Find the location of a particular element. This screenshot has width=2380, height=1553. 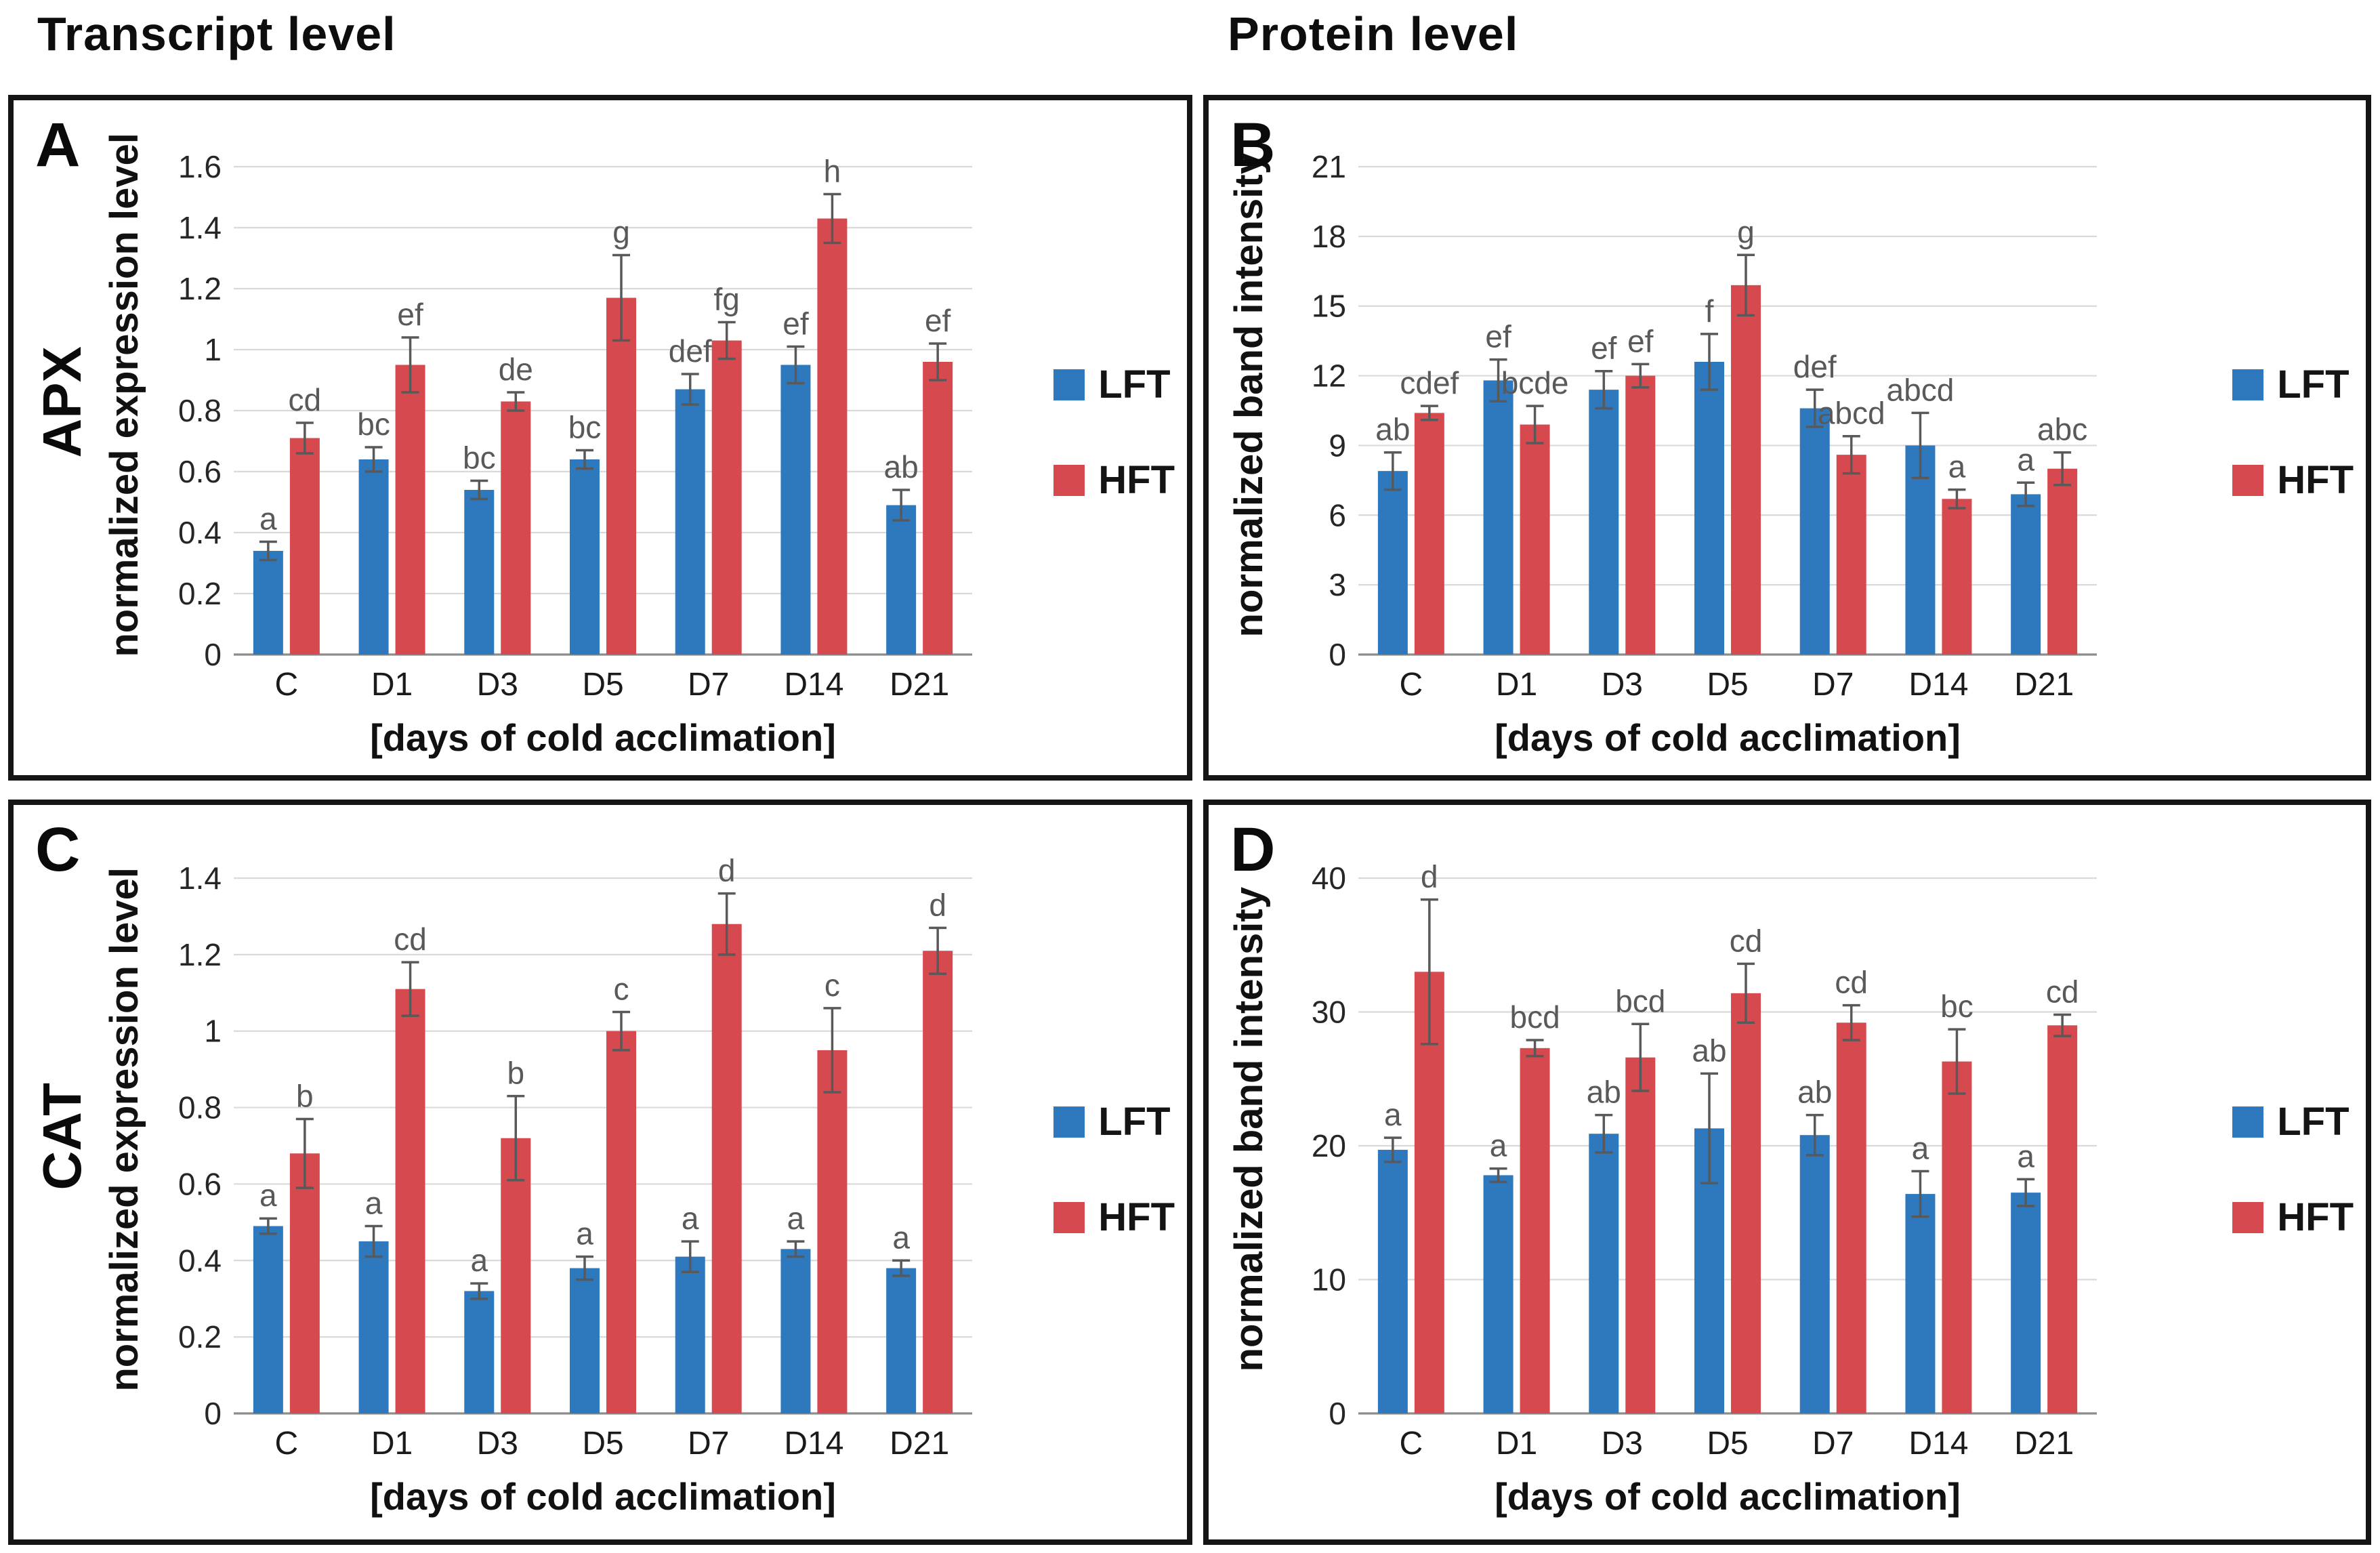

y-tick-label: 0.6 is located at coordinates (200, 1183).